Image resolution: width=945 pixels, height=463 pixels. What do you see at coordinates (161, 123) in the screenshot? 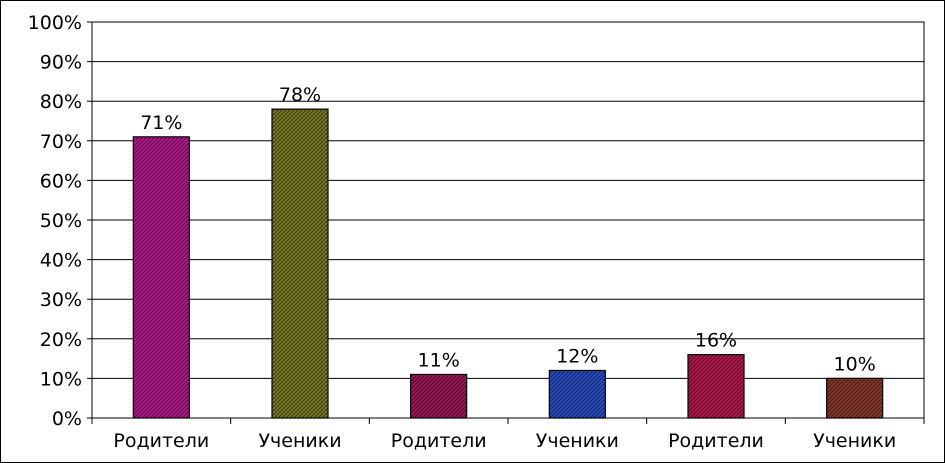
I see `value-label: 71%` at bounding box center [161, 123].